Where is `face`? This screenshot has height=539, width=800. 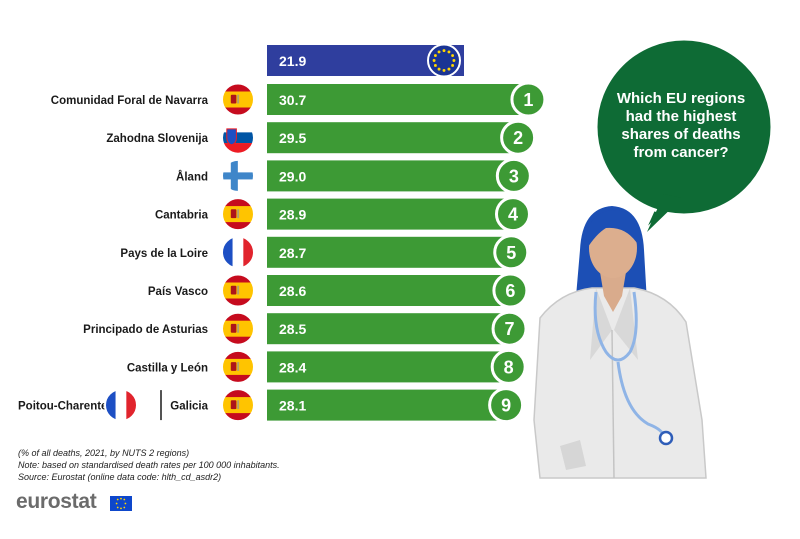
face is located at coordinates (613, 248).